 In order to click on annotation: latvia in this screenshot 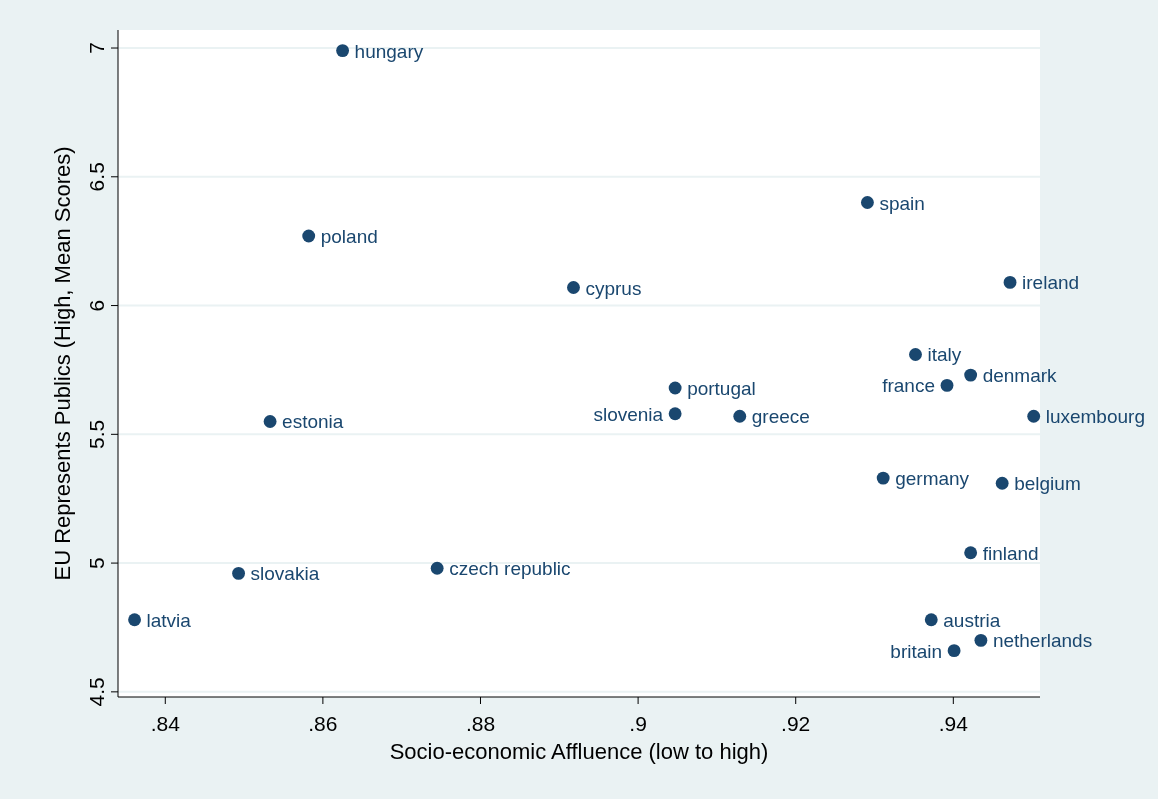, I will do `click(169, 620)`.